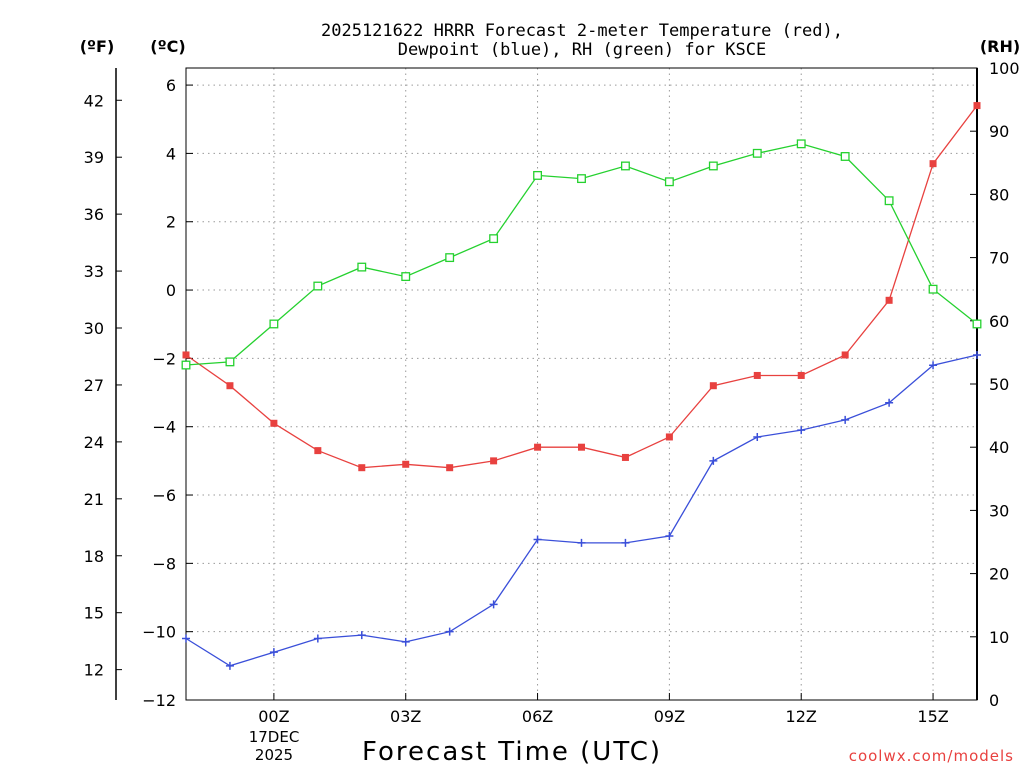 The height and width of the screenshot is (768, 1024). I want to click on date-label-year: 2025, so click(274, 755).